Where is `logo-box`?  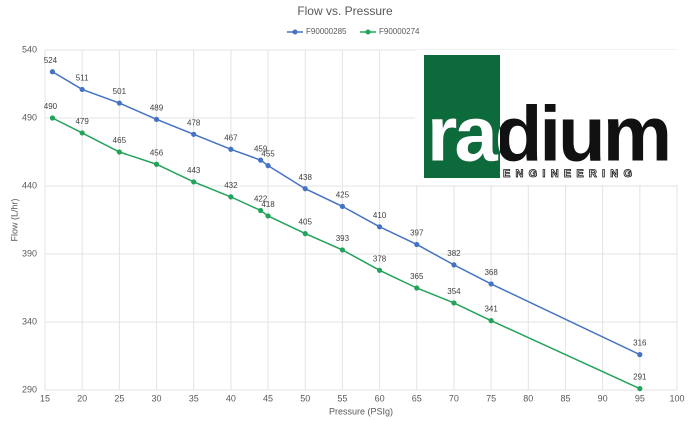
logo-box is located at coordinates (462, 116).